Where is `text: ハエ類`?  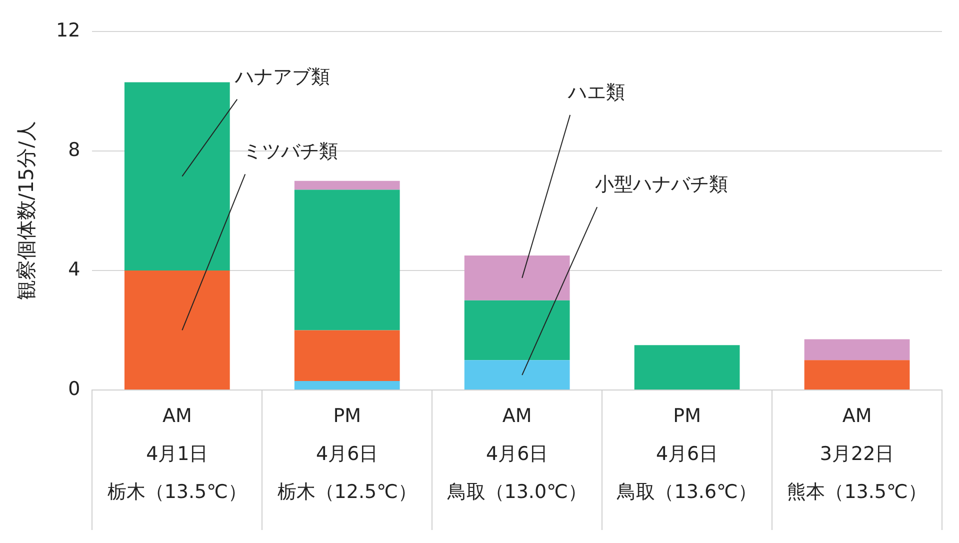
text: ハエ類 is located at coordinates (596, 92).